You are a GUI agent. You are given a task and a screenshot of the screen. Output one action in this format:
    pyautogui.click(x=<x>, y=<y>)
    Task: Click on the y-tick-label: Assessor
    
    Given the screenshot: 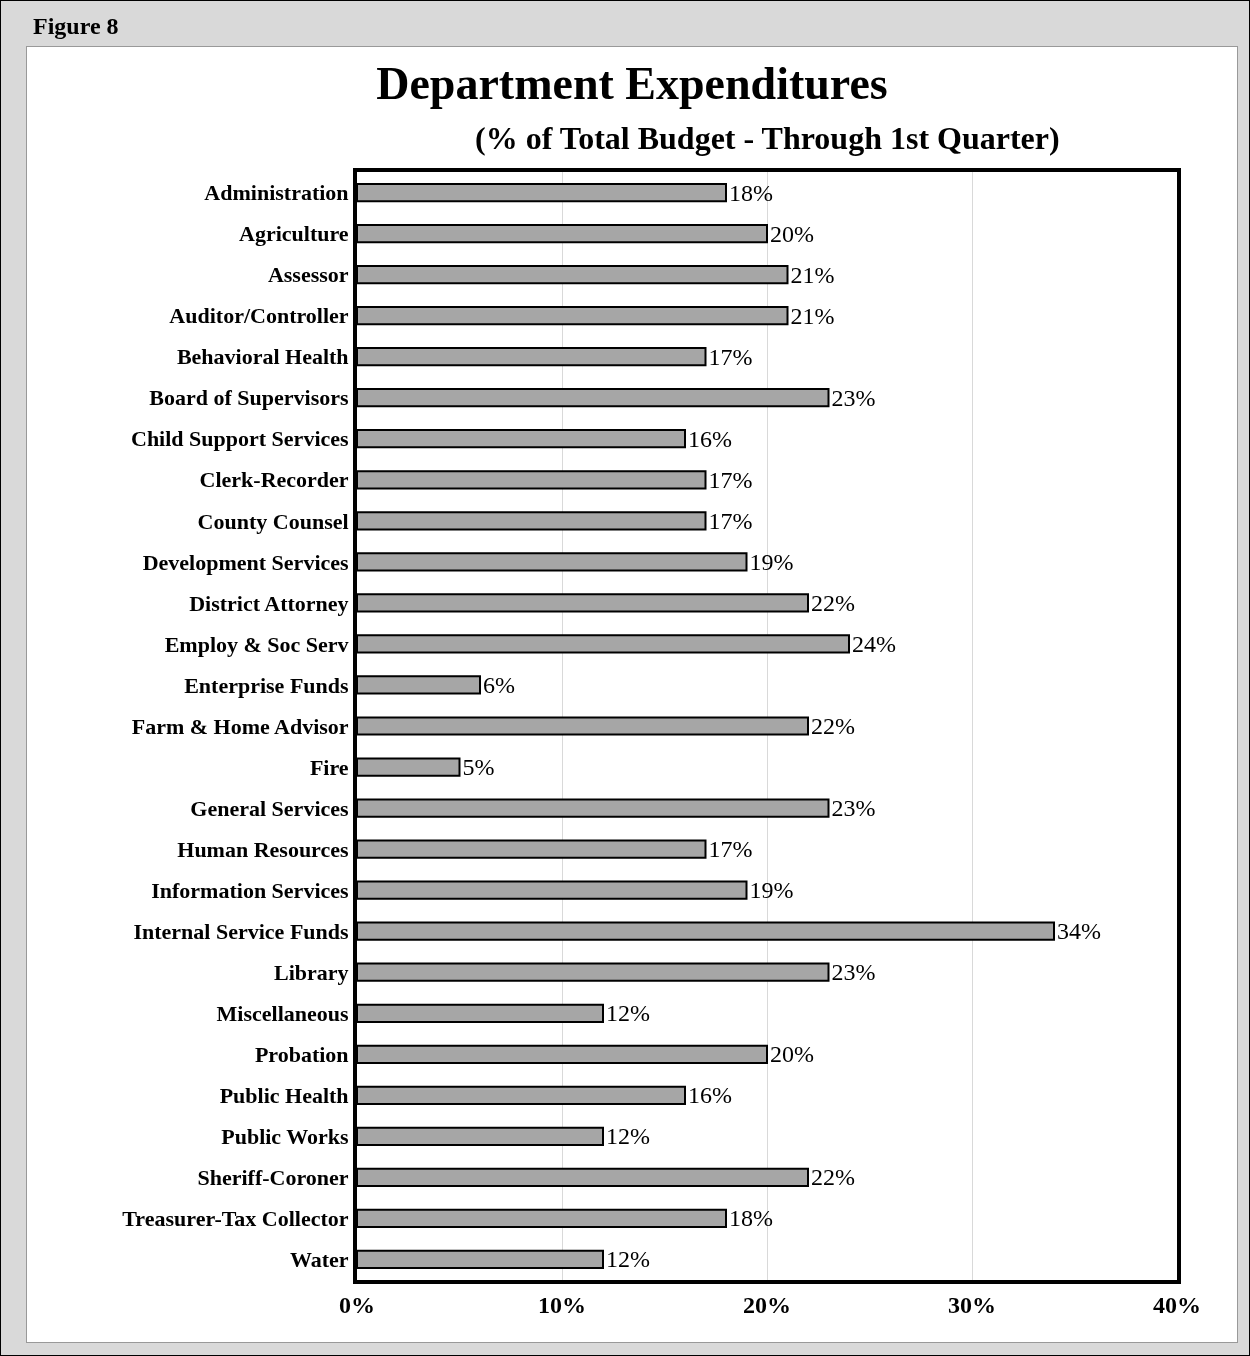 What is the action you would take?
    pyautogui.click(x=308, y=275)
    